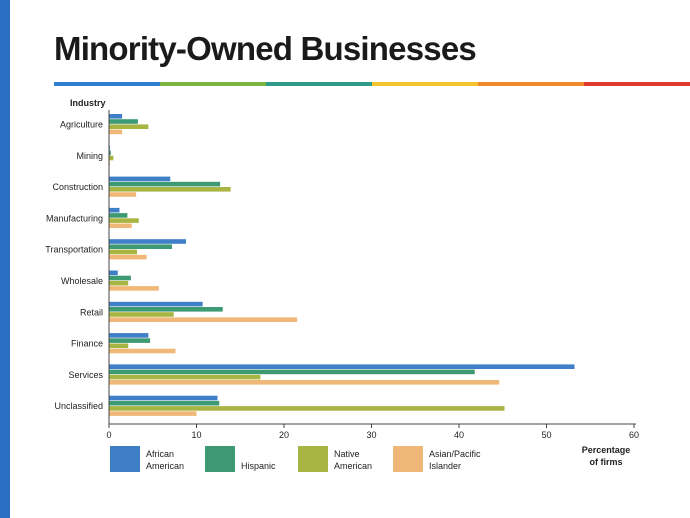 The width and height of the screenshot is (690, 518). Describe the element at coordinates (74, 250) in the screenshot. I see `category-label: Transportation` at that location.